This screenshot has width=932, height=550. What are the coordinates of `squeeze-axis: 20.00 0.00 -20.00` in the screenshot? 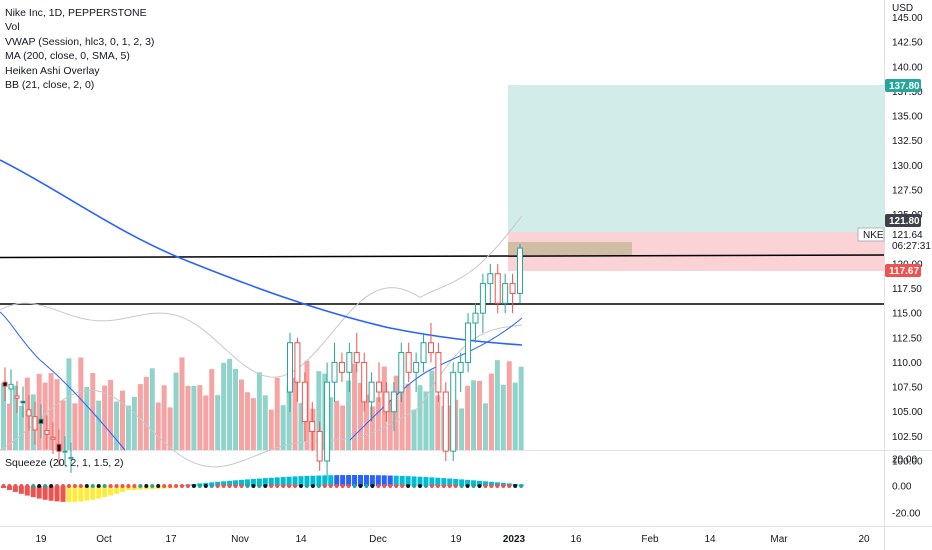 It's located at (906, 487).